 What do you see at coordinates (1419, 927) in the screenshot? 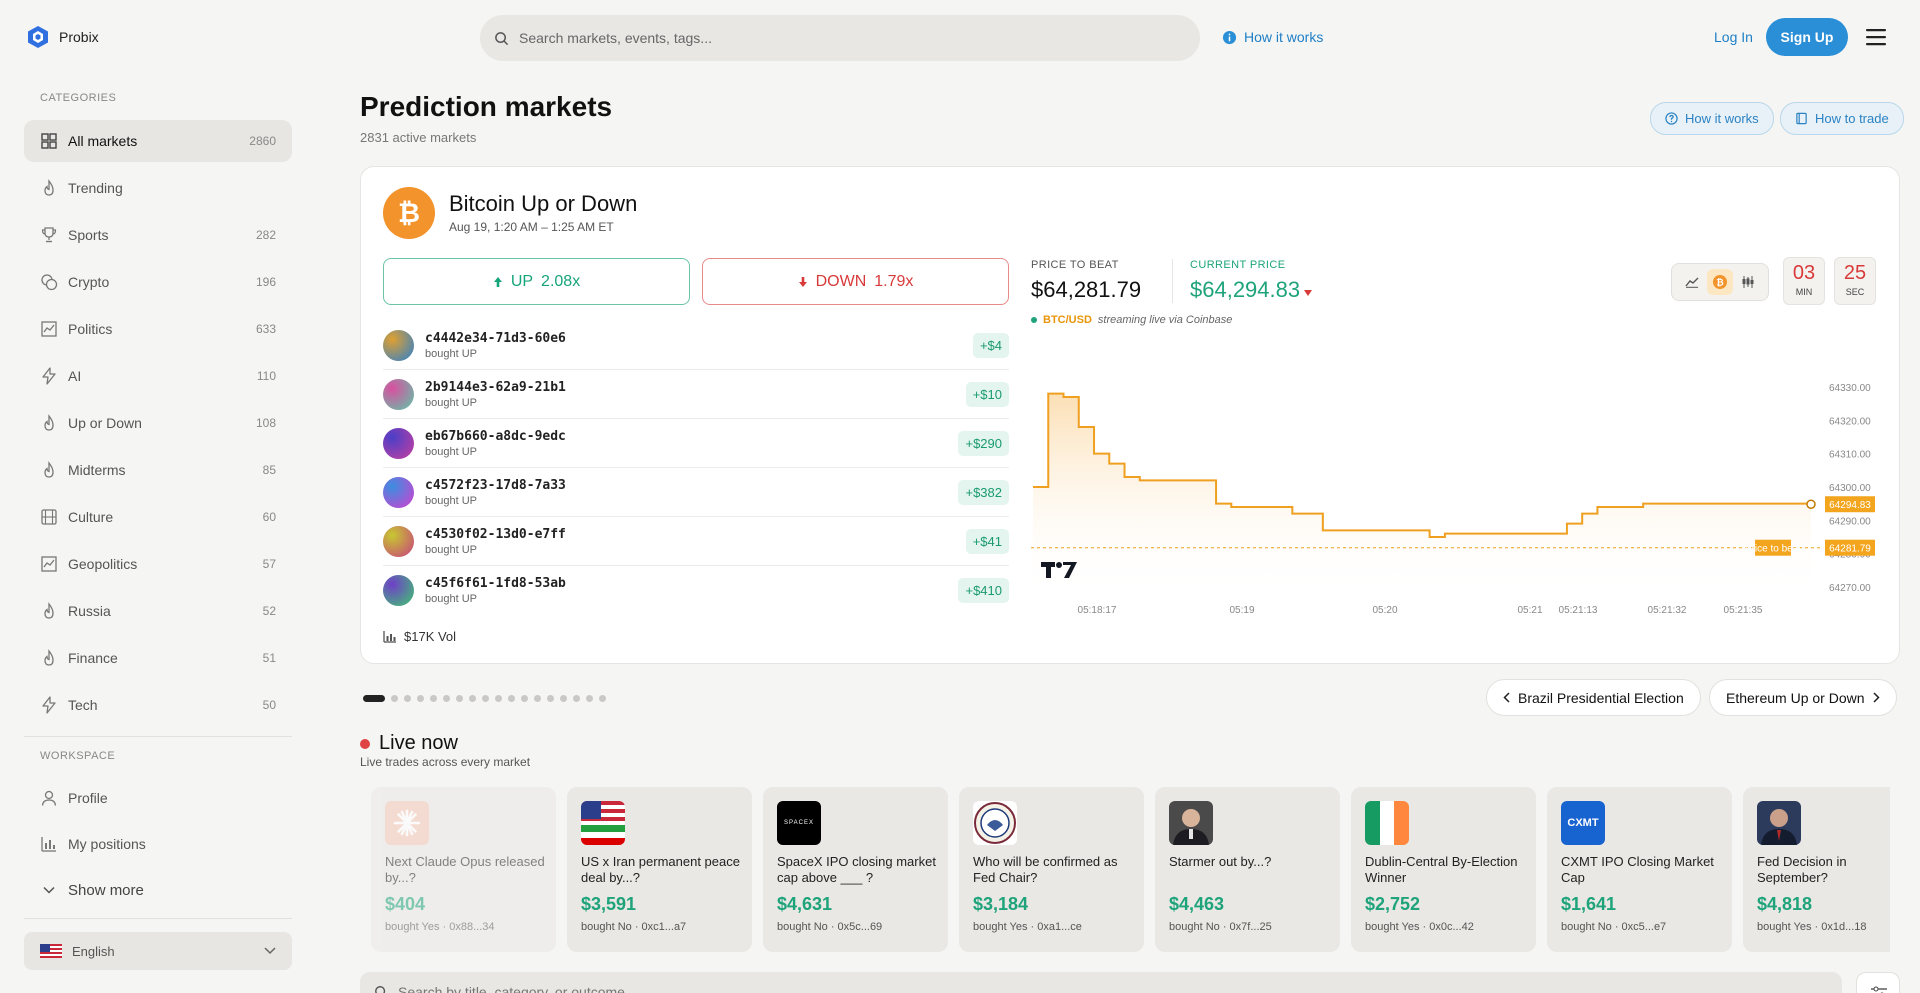
I see `trade-meta: bought Yes · 0x0c...42` at bounding box center [1419, 927].